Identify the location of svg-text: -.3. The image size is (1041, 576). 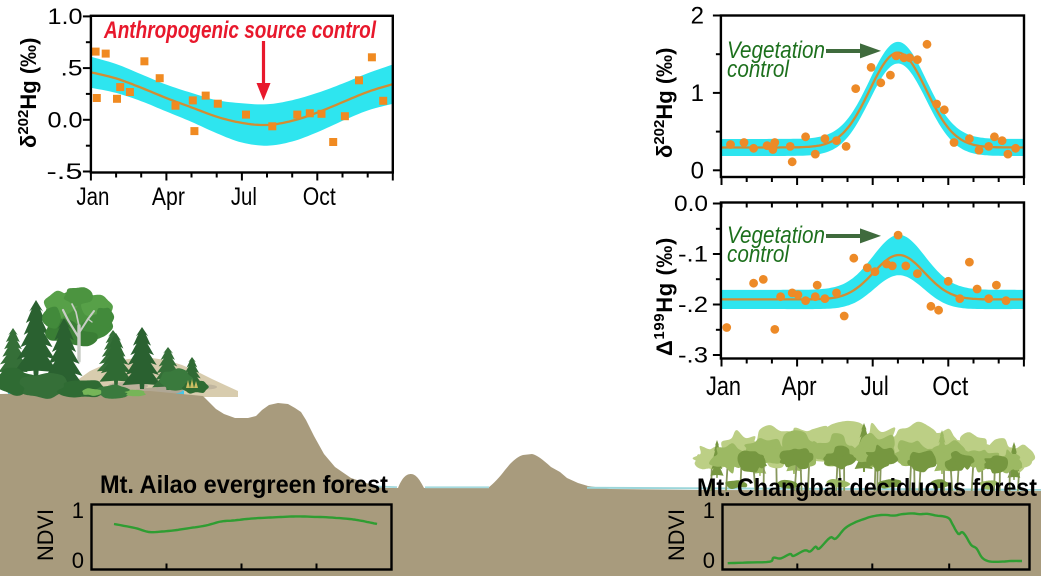
(693, 355).